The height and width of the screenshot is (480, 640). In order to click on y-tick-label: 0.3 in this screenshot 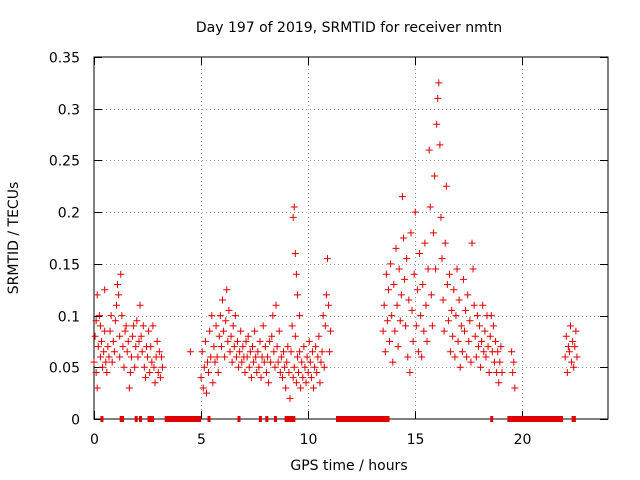, I will do `click(69, 111)`.